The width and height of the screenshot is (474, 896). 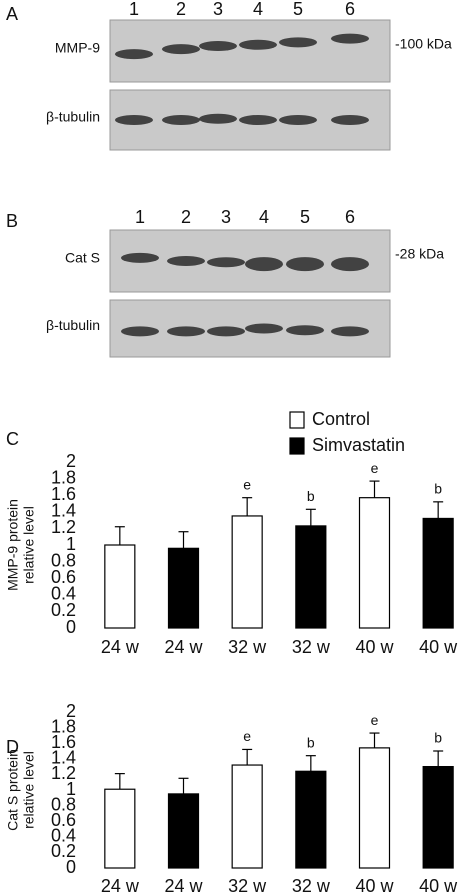 I want to click on blot, so click(x=250, y=51).